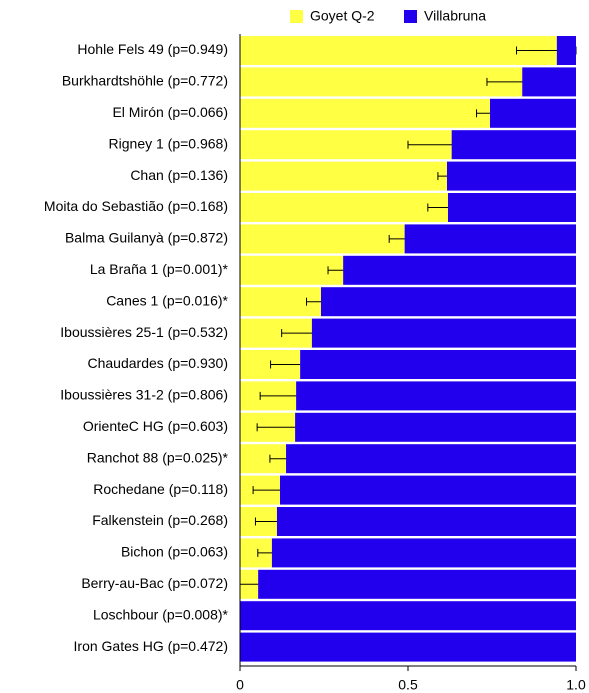 The image size is (589, 693). What do you see at coordinates (161, 614) in the screenshot?
I see `category-label: Loschbour (p=0.008)*` at bounding box center [161, 614].